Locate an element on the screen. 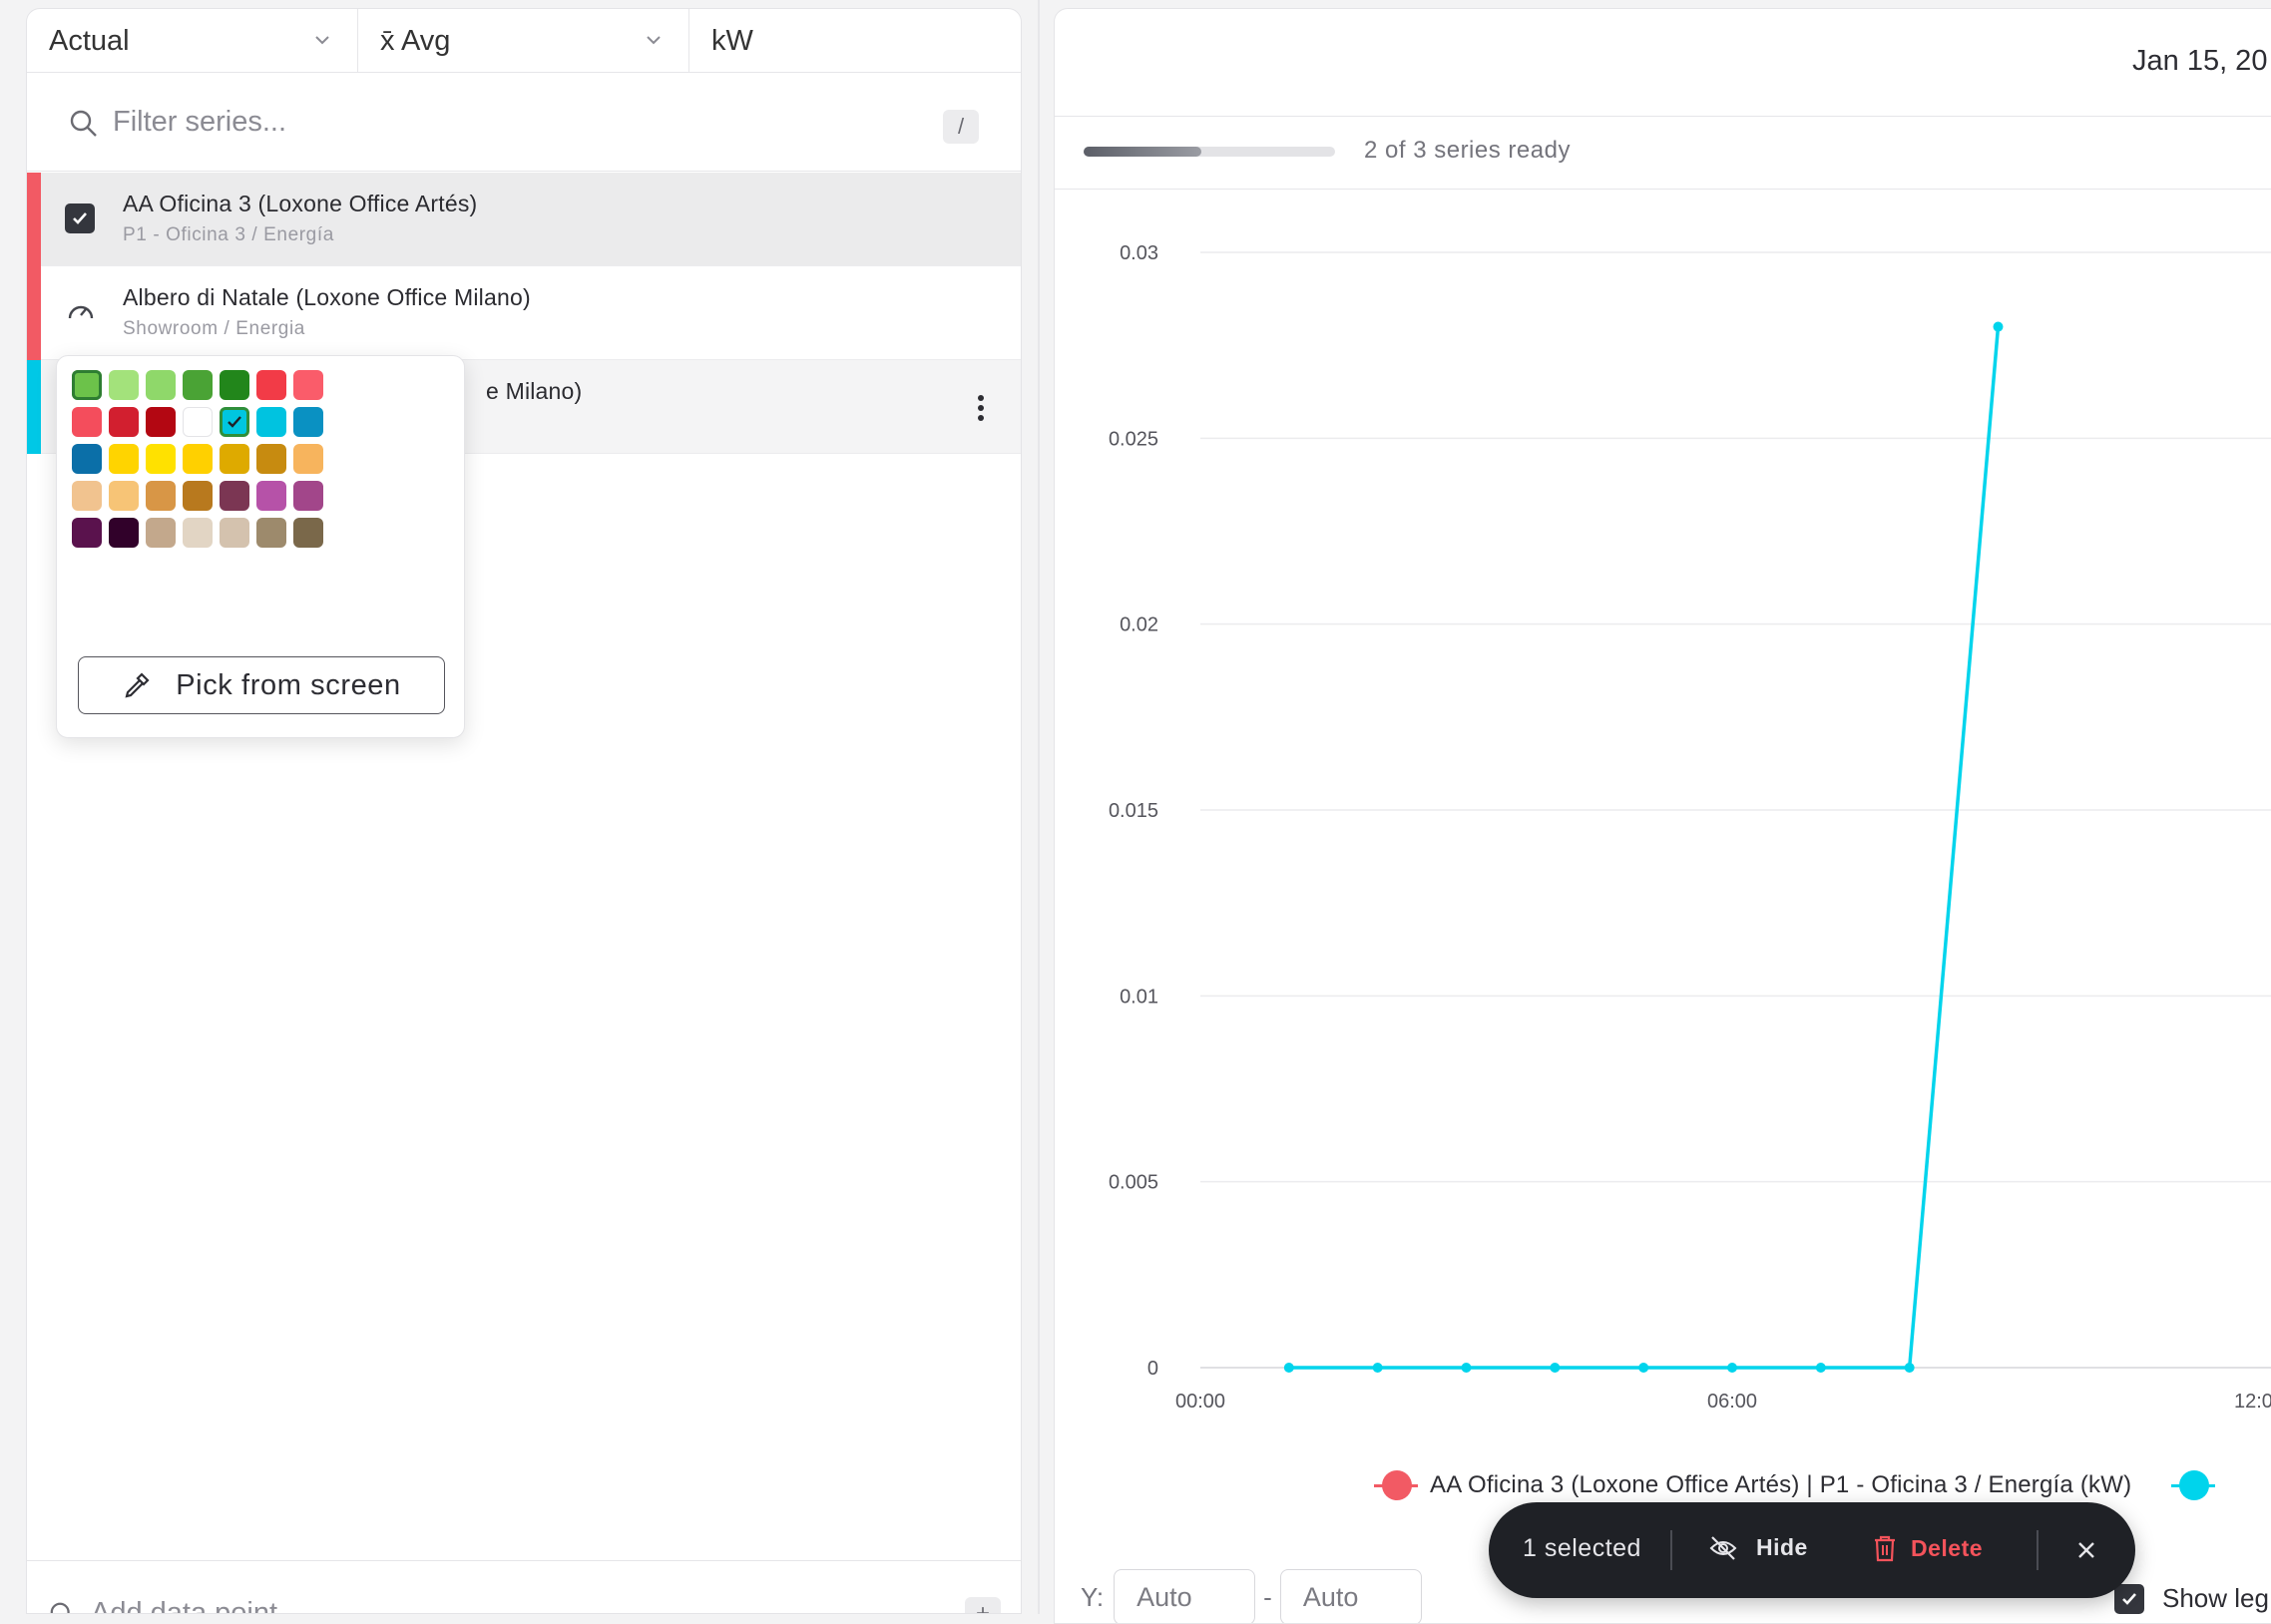  pick-from-screen-label: Pick from screen is located at coordinates (288, 685).